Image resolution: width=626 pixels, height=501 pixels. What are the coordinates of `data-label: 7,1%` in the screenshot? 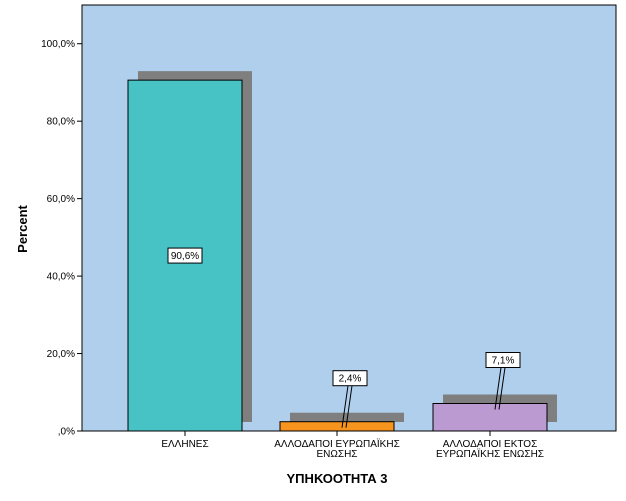 It's located at (503, 361).